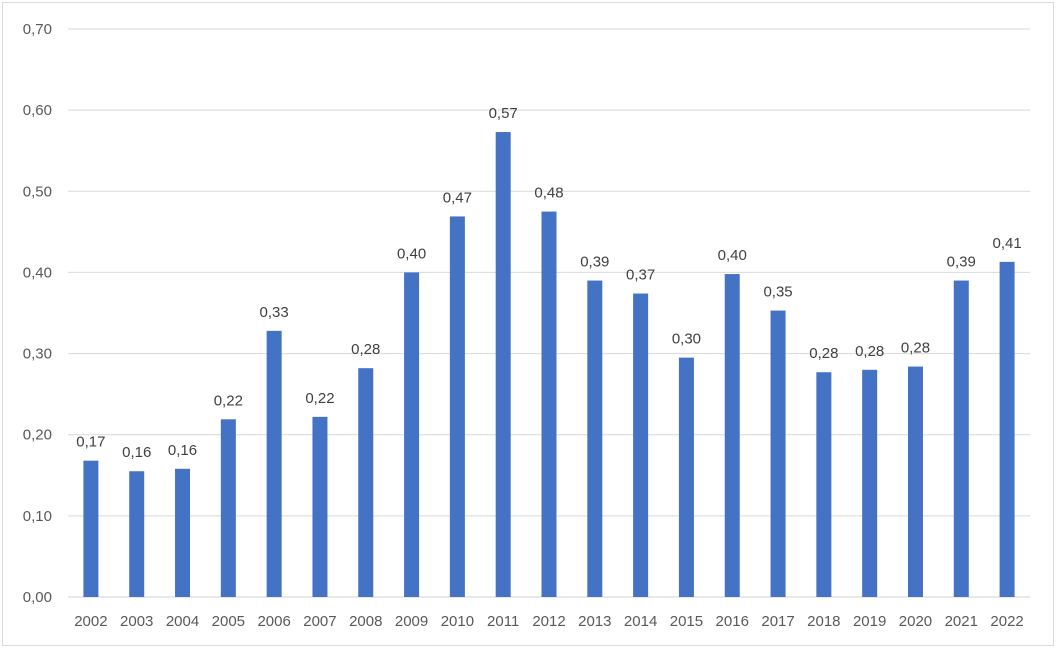 Image resolution: width=1058 pixels, height=650 pixels. Describe the element at coordinates (320, 506) in the screenshot. I see `bar-2007` at that location.